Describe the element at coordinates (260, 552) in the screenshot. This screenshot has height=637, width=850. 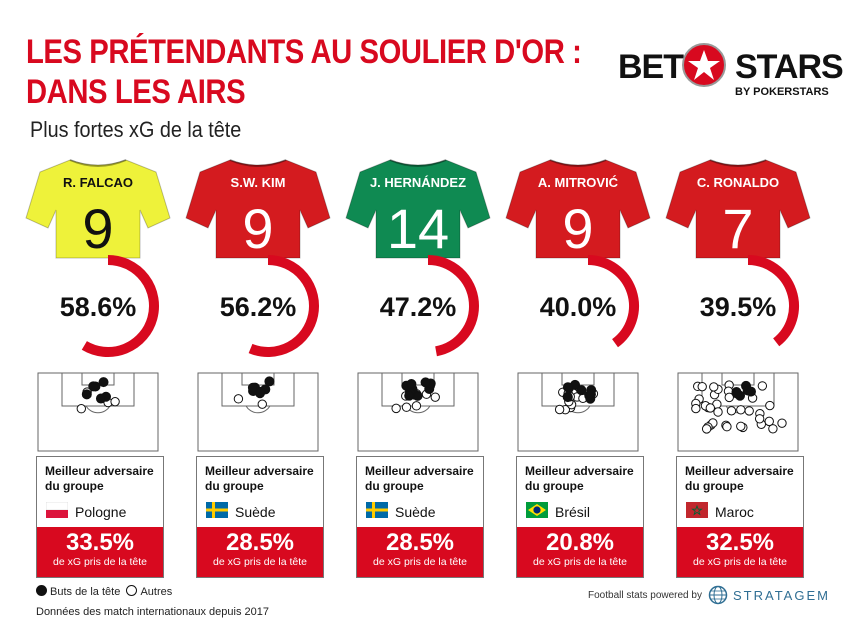
I see `opponent-stat-panel: 28.5% de xG pris de la tête` at that location.